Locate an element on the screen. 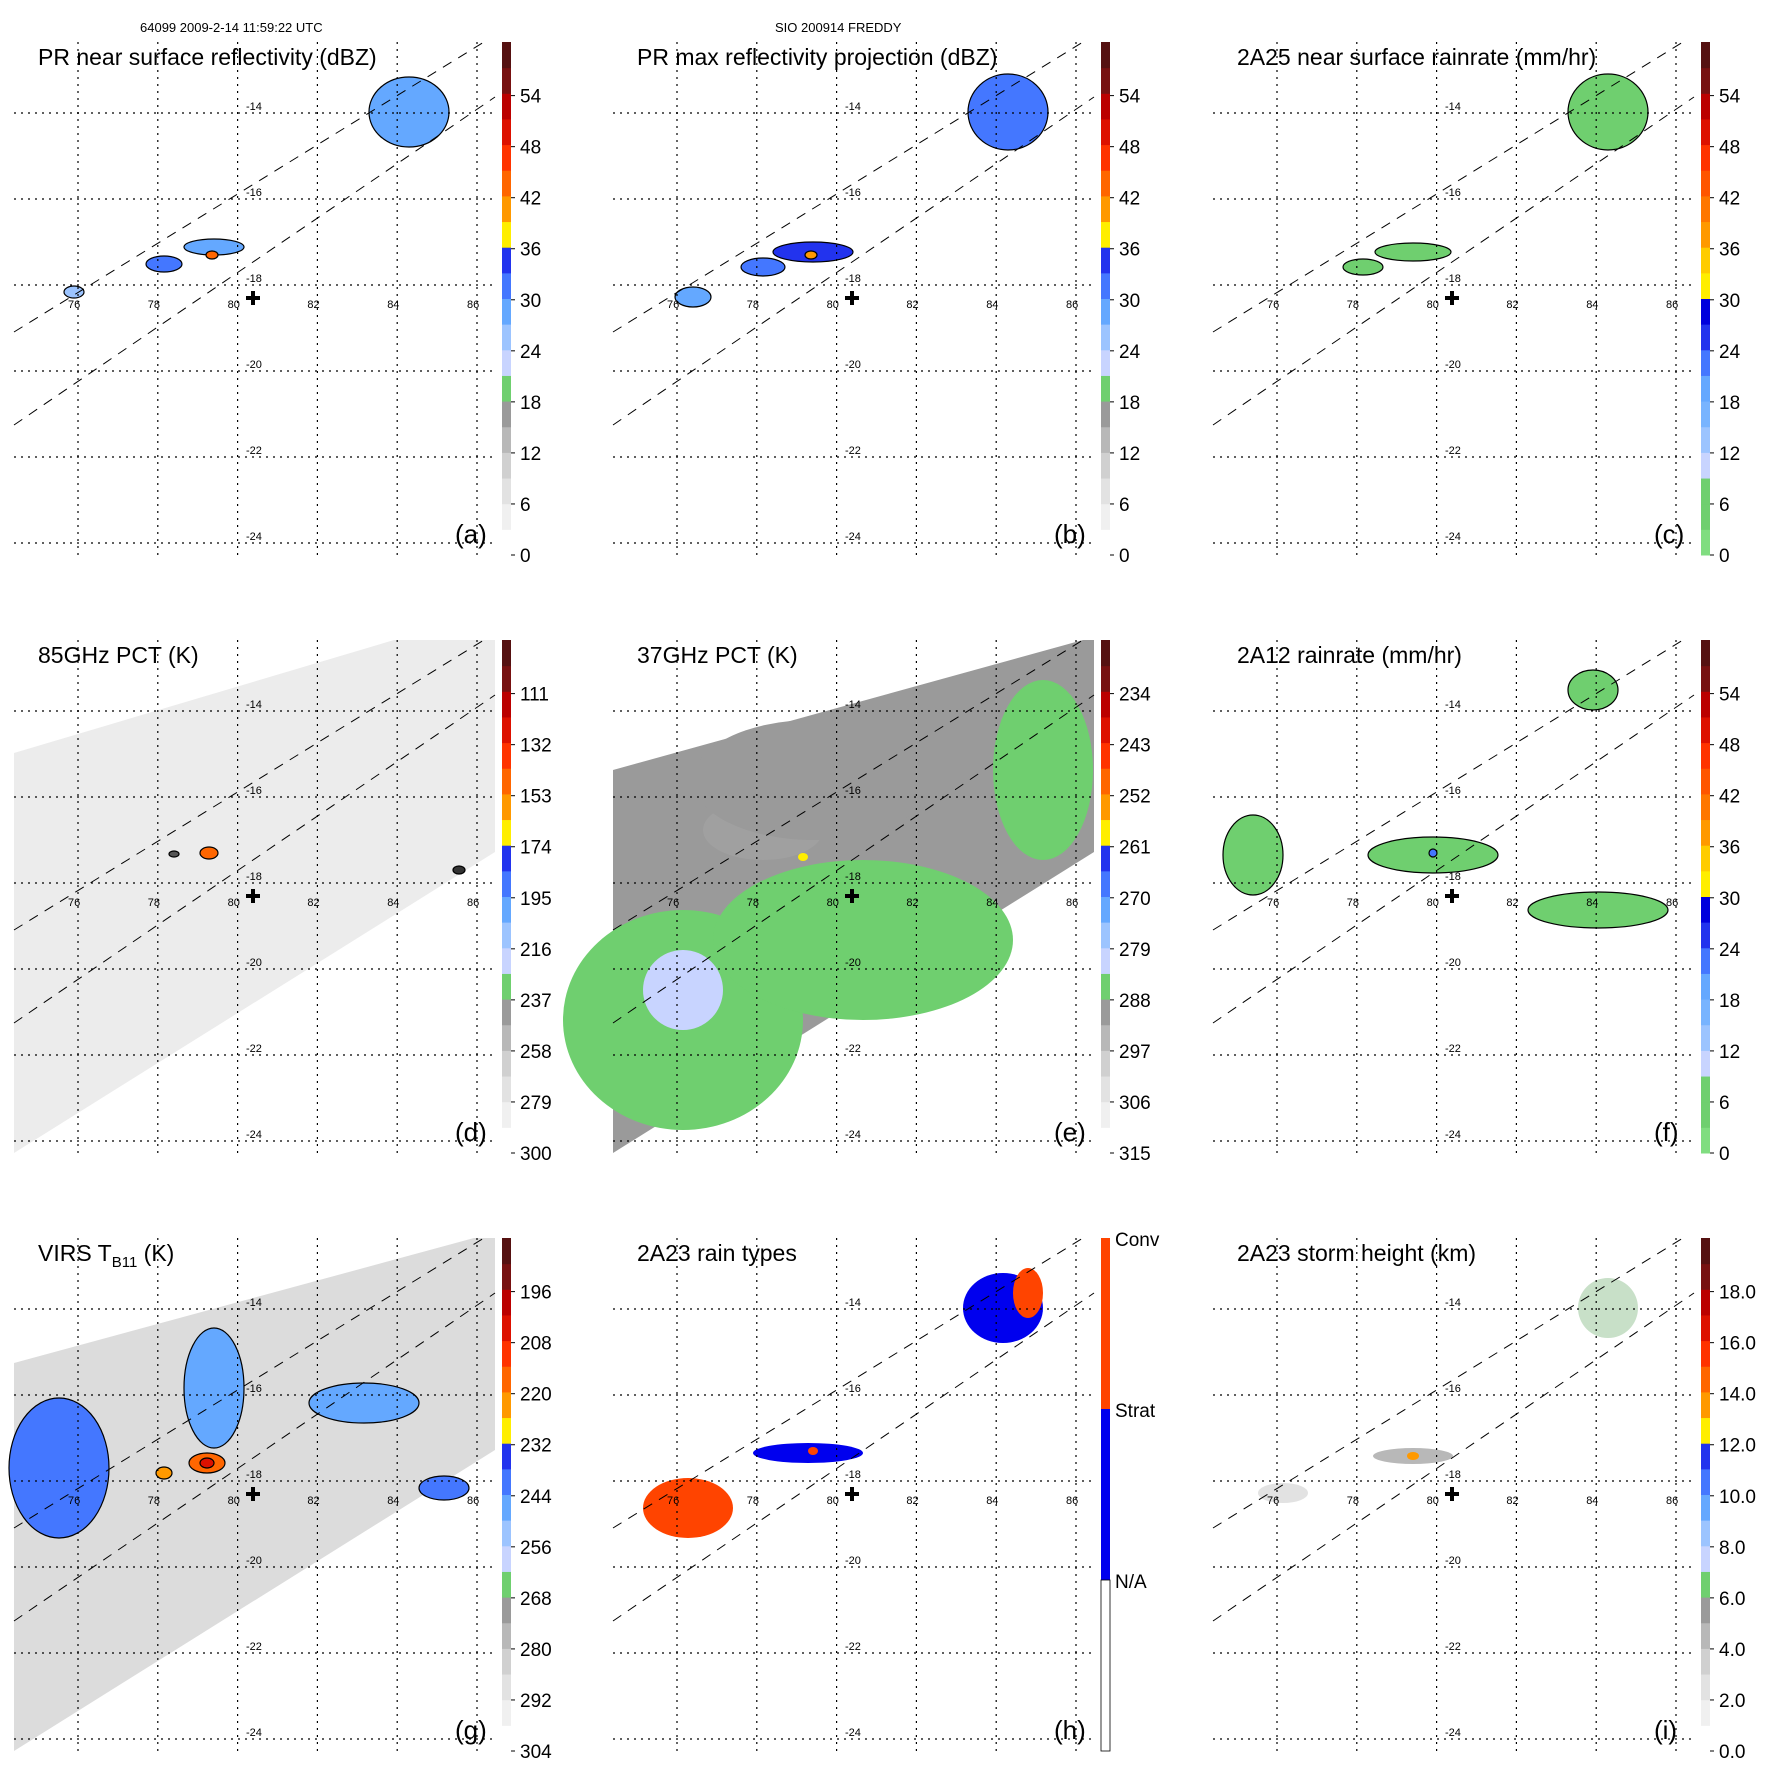 The image size is (1771, 1771). colorbar-tick-label: 279 is located at coordinates (1135, 950).